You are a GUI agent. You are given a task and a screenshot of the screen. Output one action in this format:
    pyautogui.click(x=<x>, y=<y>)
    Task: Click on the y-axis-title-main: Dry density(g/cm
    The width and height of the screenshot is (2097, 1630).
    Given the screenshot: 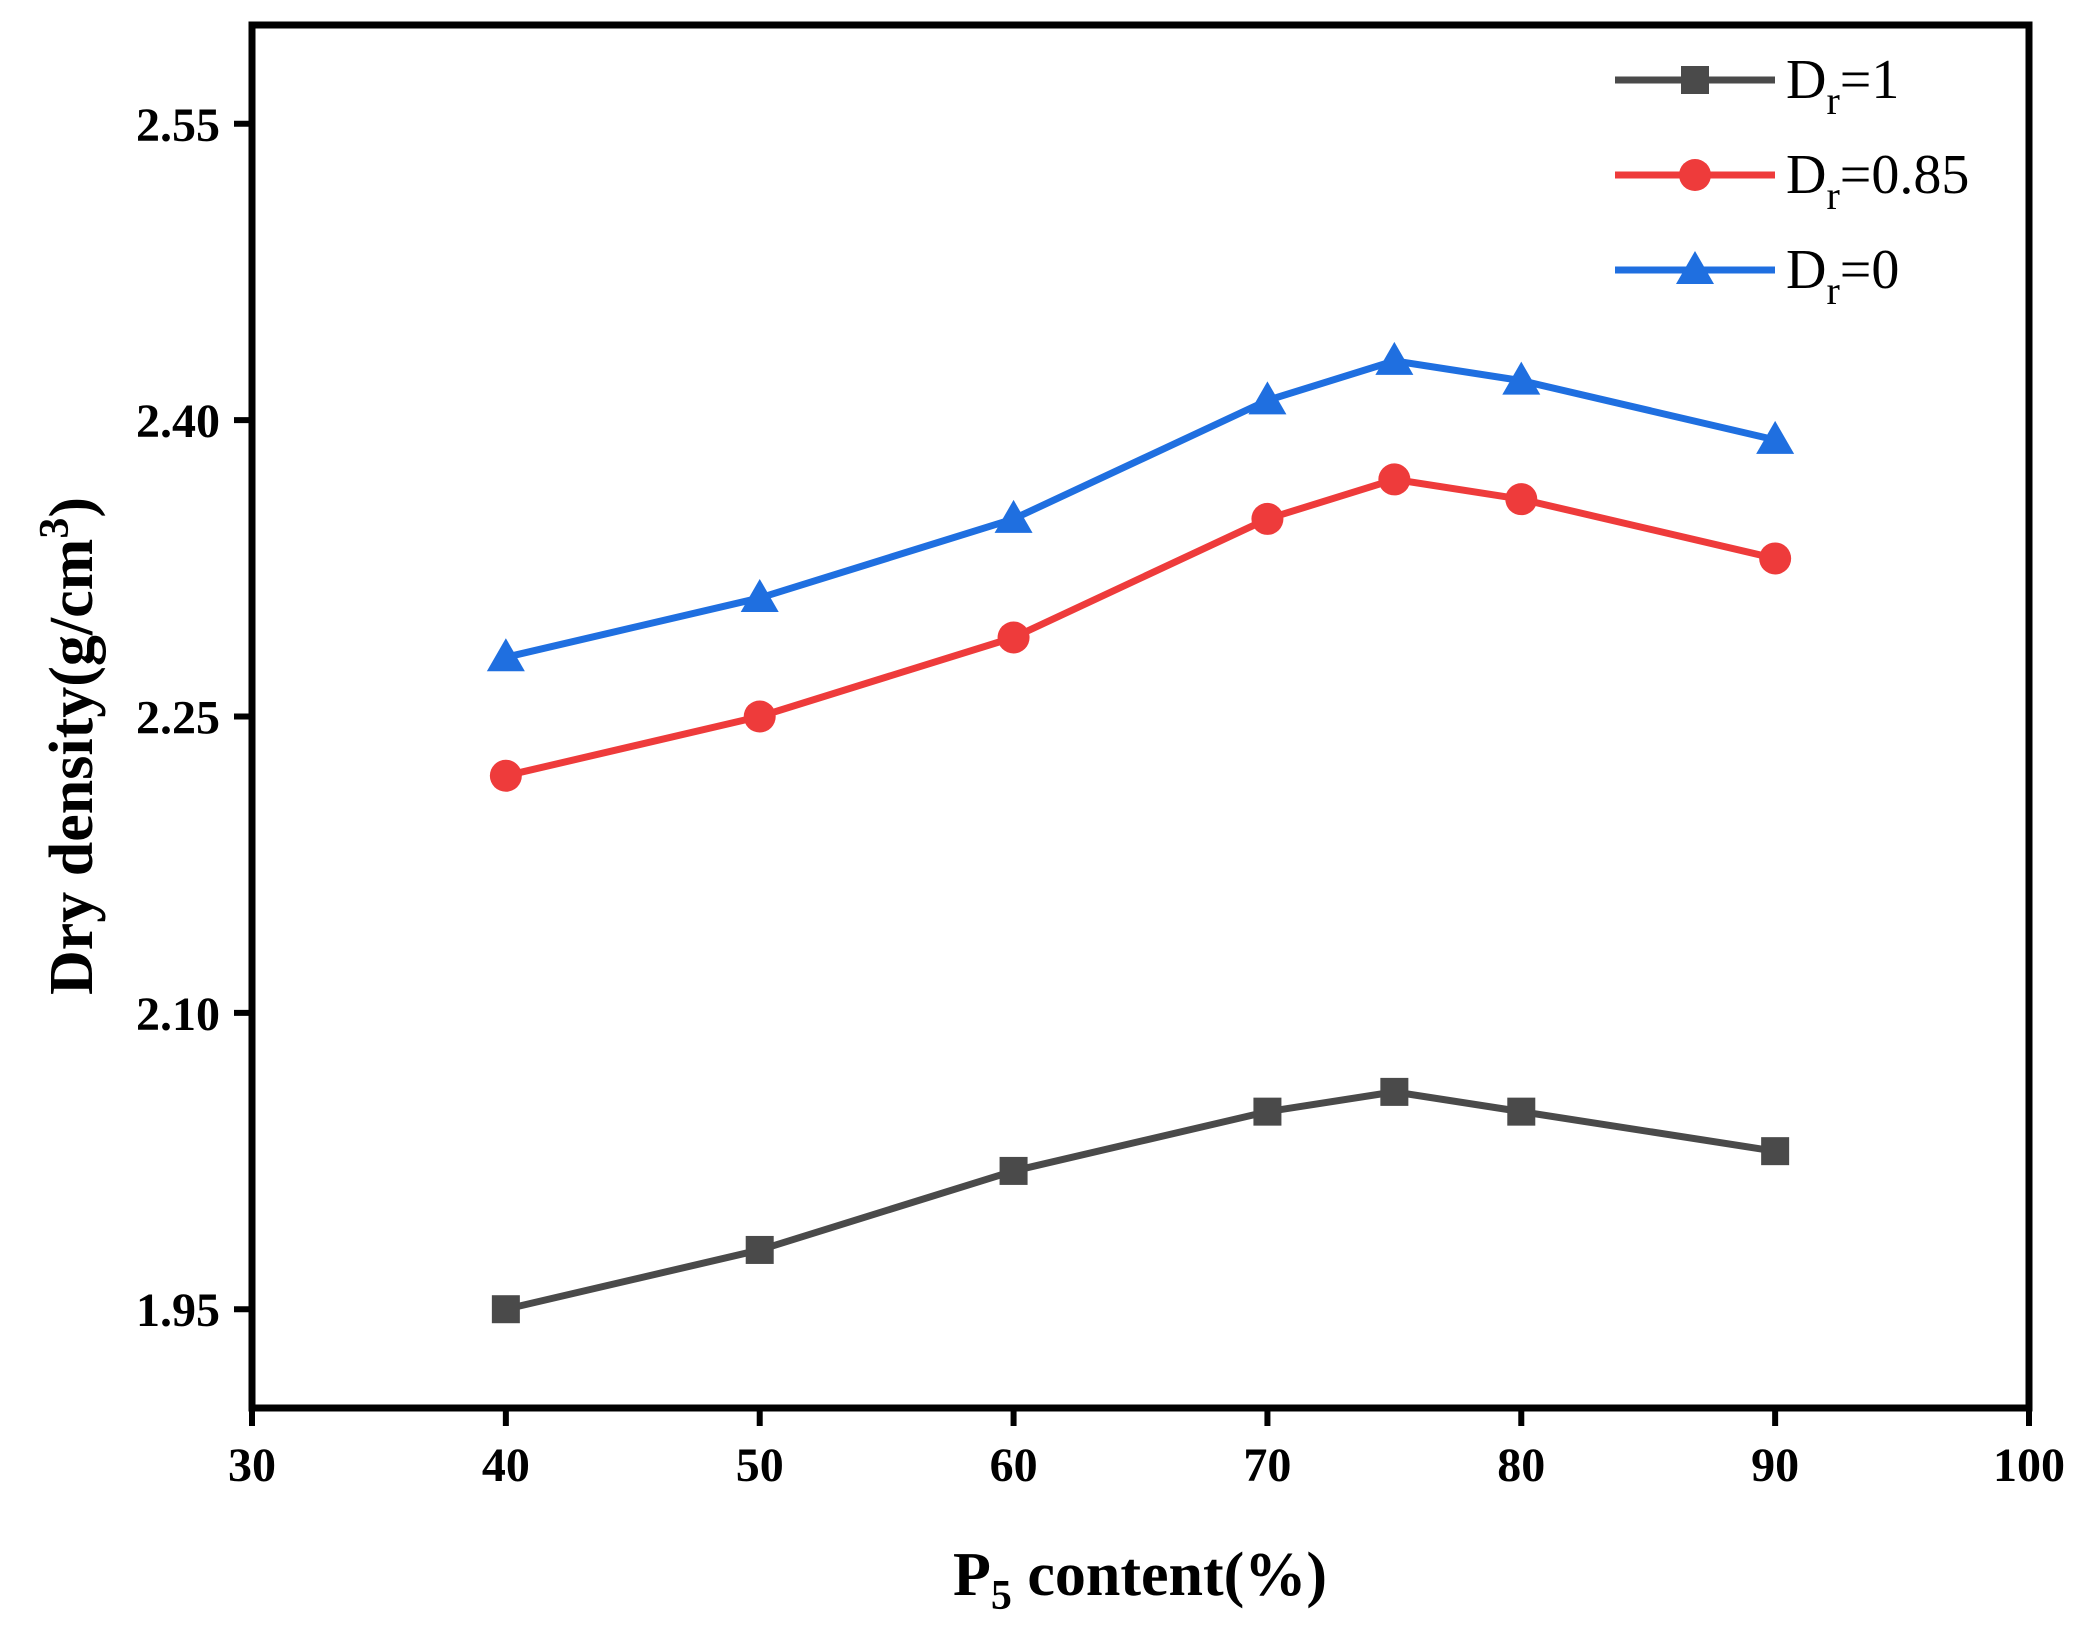 What is the action you would take?
    pyautogui.click(x=72, y=767)
    